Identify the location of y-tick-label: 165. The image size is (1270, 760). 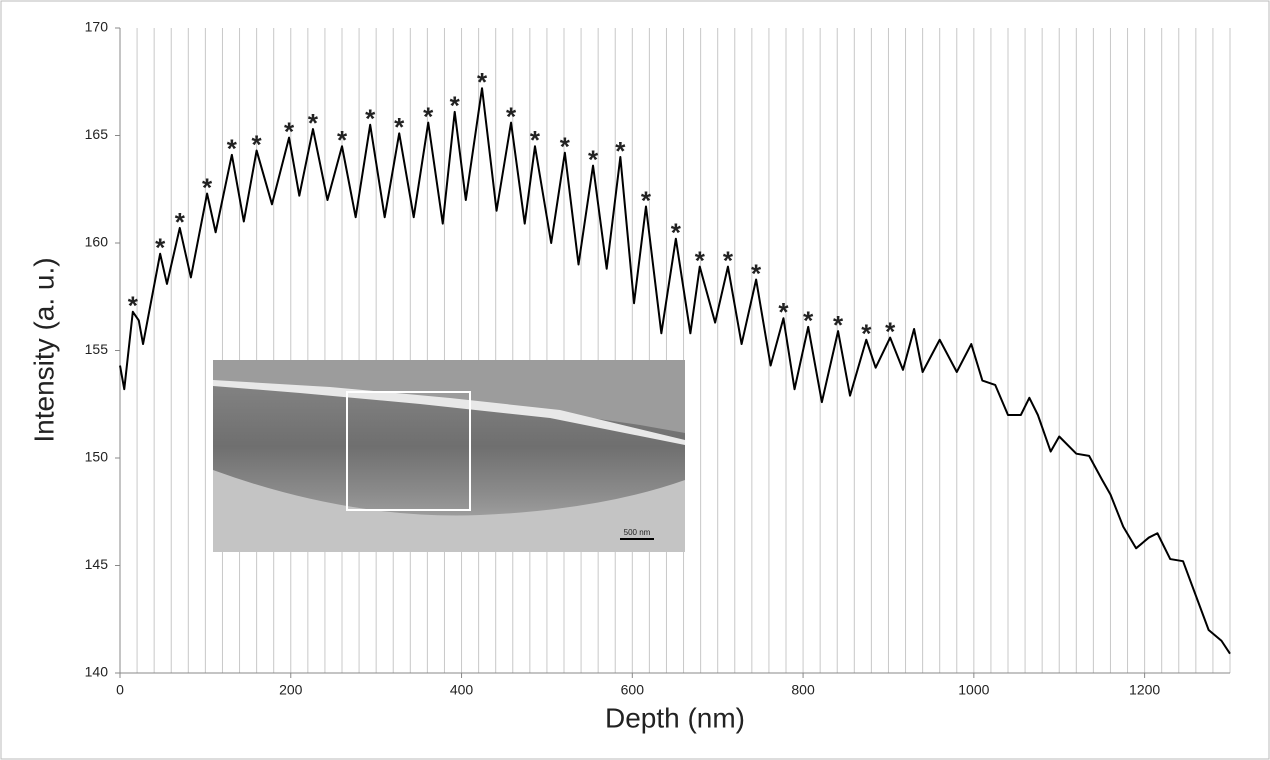
(97, 134).